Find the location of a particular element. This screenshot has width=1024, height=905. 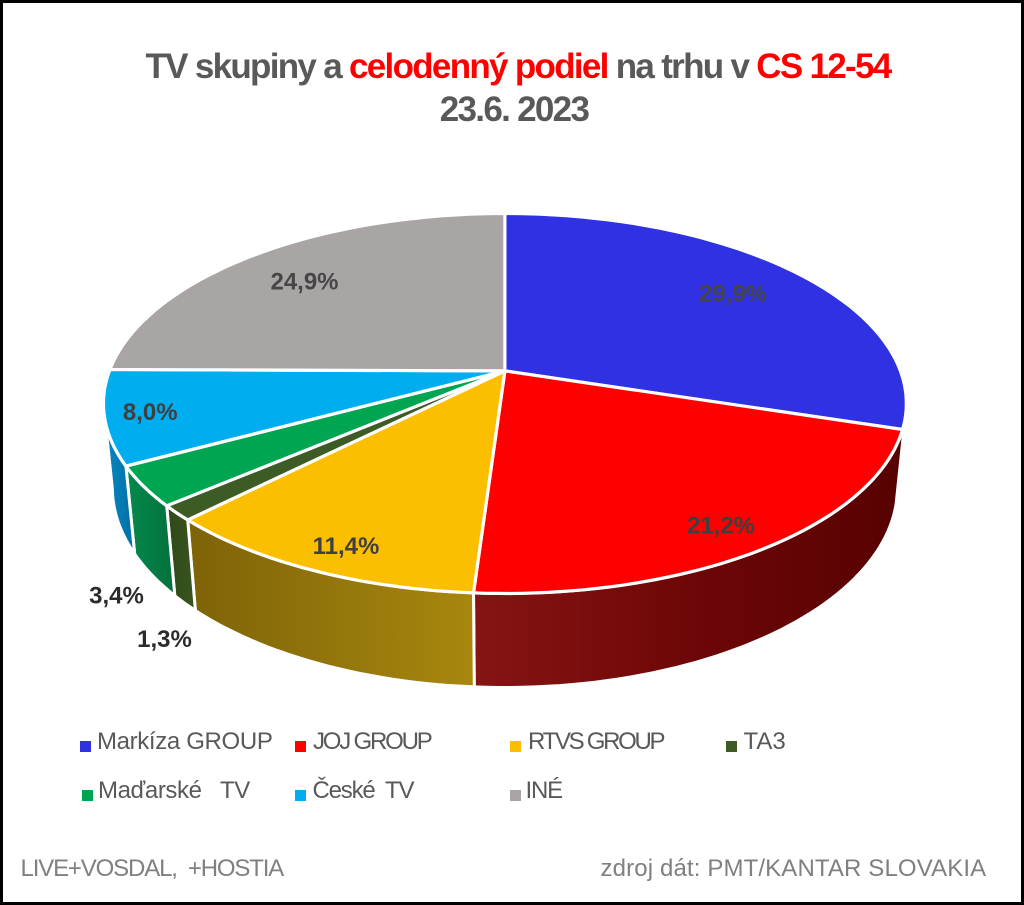

svg-text: 3,4% is located at coordinates (116, 596).